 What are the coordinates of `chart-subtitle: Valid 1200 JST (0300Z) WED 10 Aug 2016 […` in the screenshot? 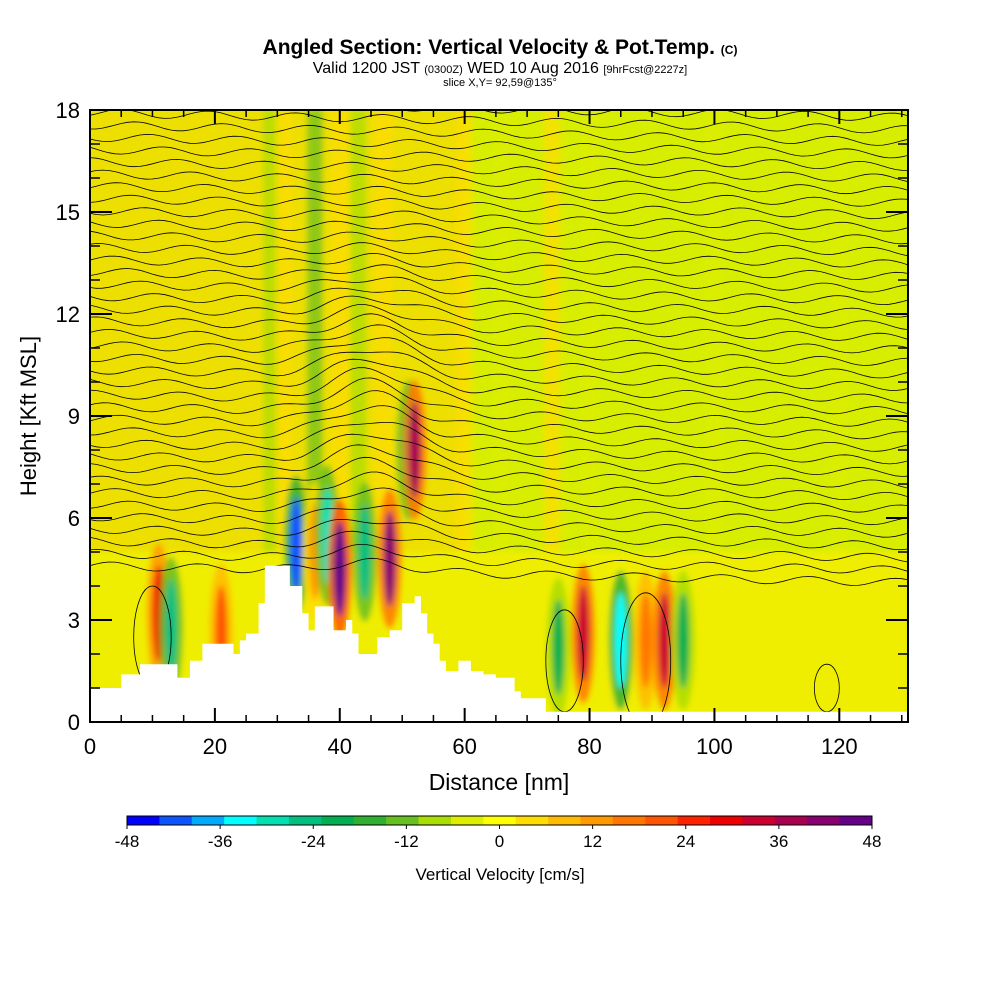 It's located at (500, 69).